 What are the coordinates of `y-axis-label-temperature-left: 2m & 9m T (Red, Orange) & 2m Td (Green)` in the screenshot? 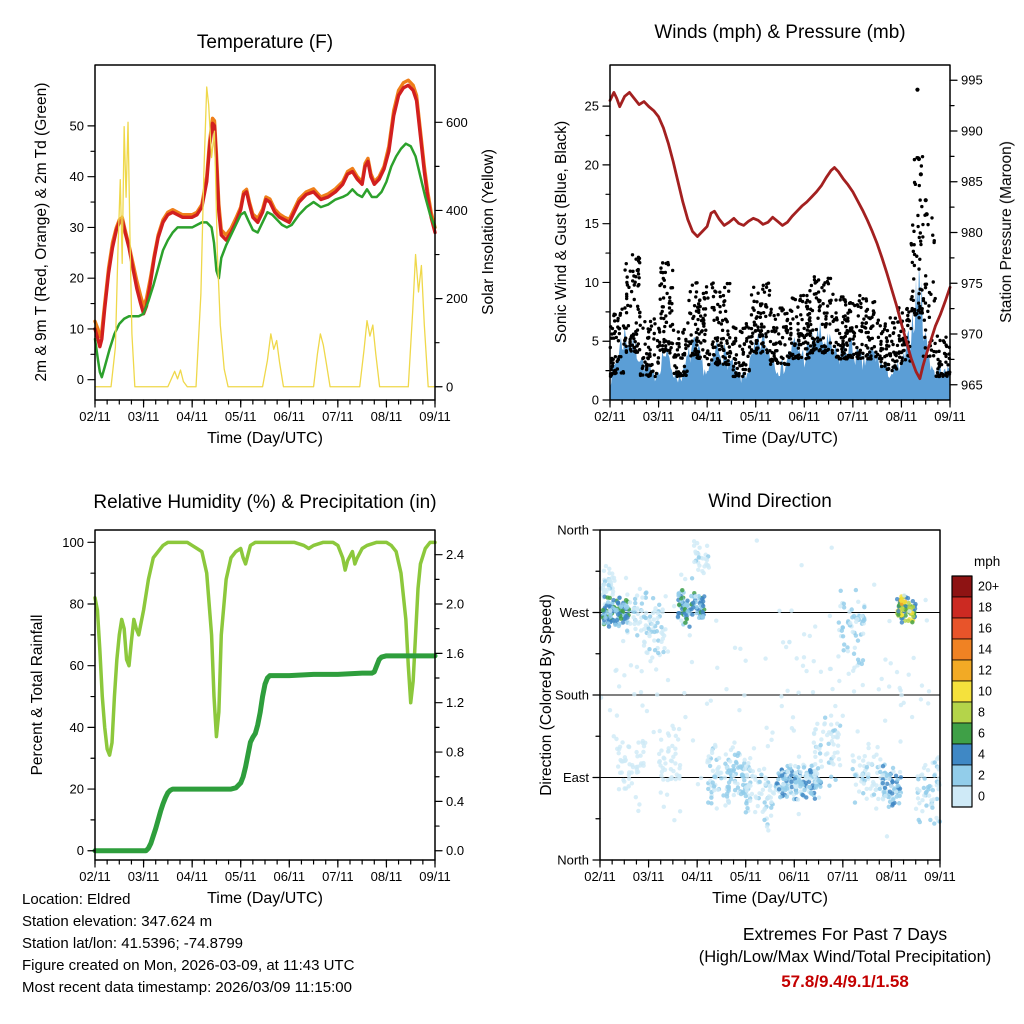 It's located at (41, 232).